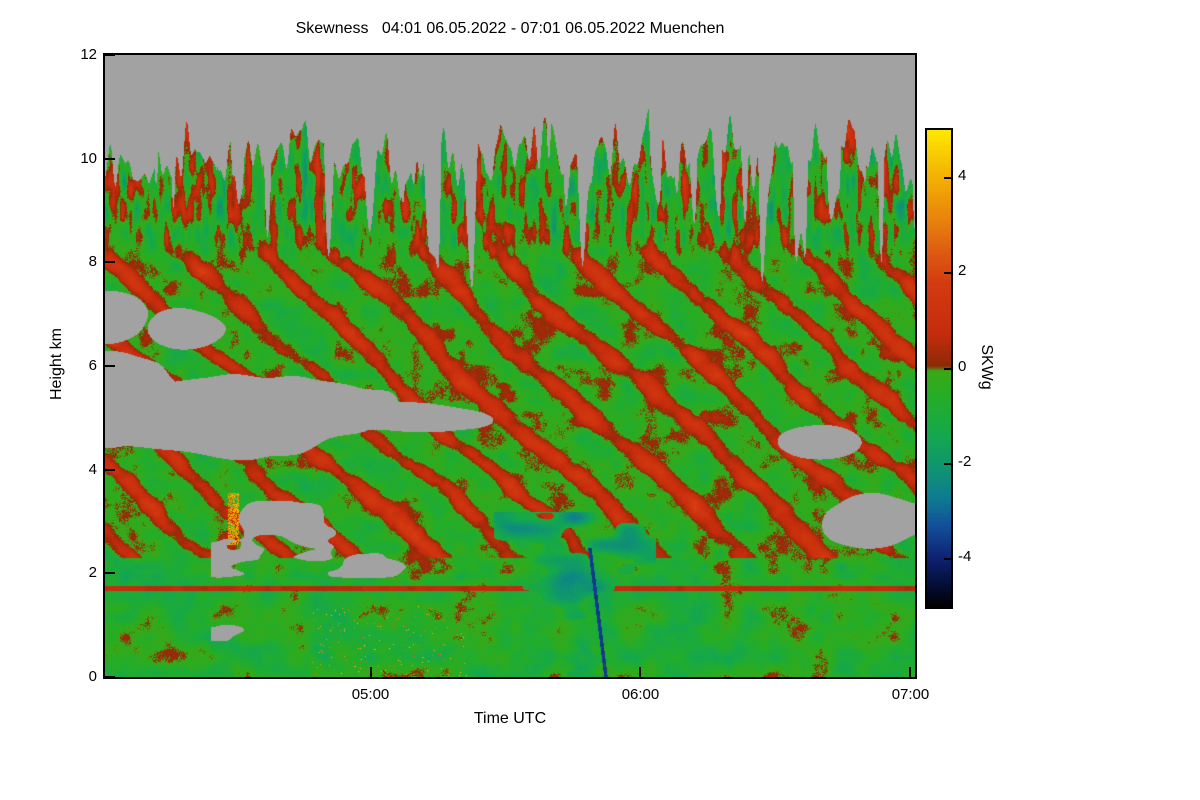 This screenshot has height=800, width=1200. I want to click on y-tick-label: 10, so click(88, 158).